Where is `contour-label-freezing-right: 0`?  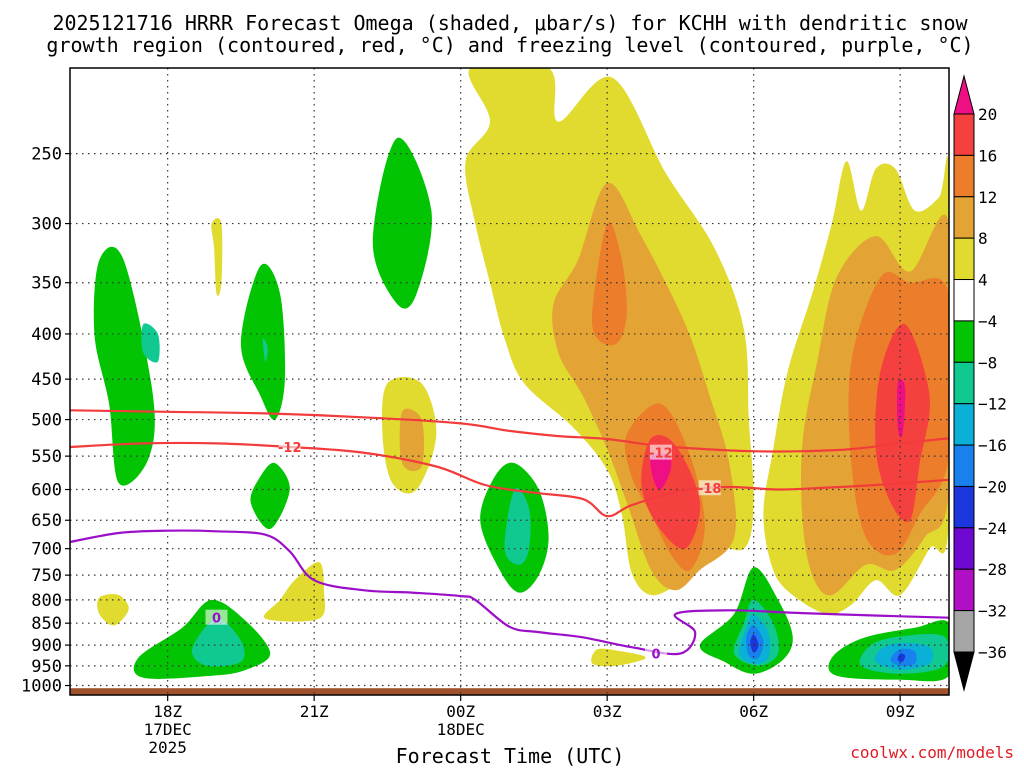 contour-label-freezing-right: 0 is located at coordinates (656, 654).